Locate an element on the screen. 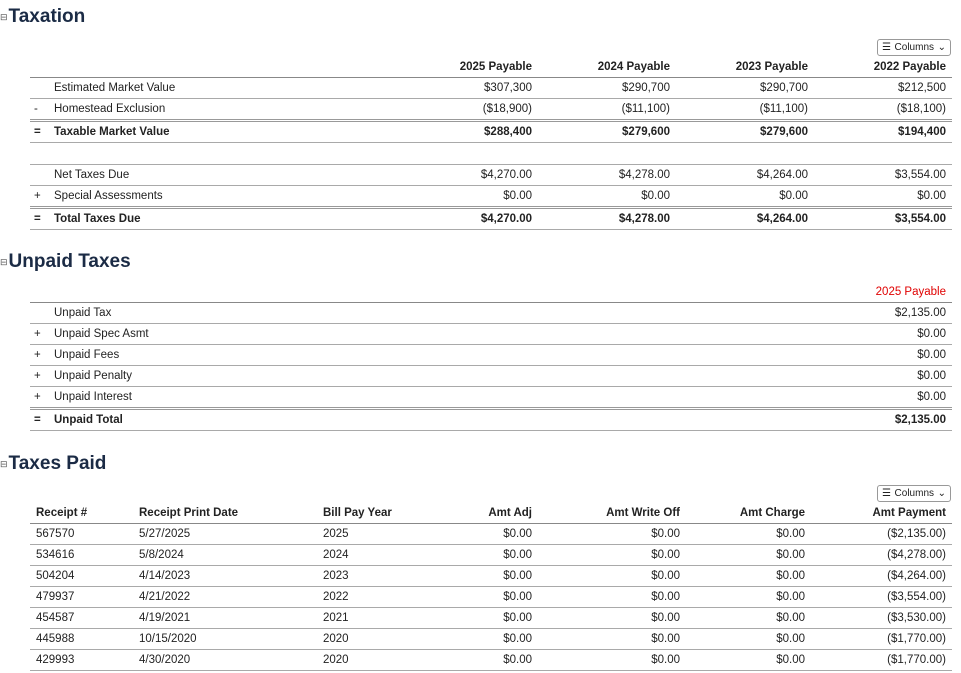 This screenshot has width=961, height=673. row-label: Unpaid Spec Asmt is located at coordinates (431, 334).